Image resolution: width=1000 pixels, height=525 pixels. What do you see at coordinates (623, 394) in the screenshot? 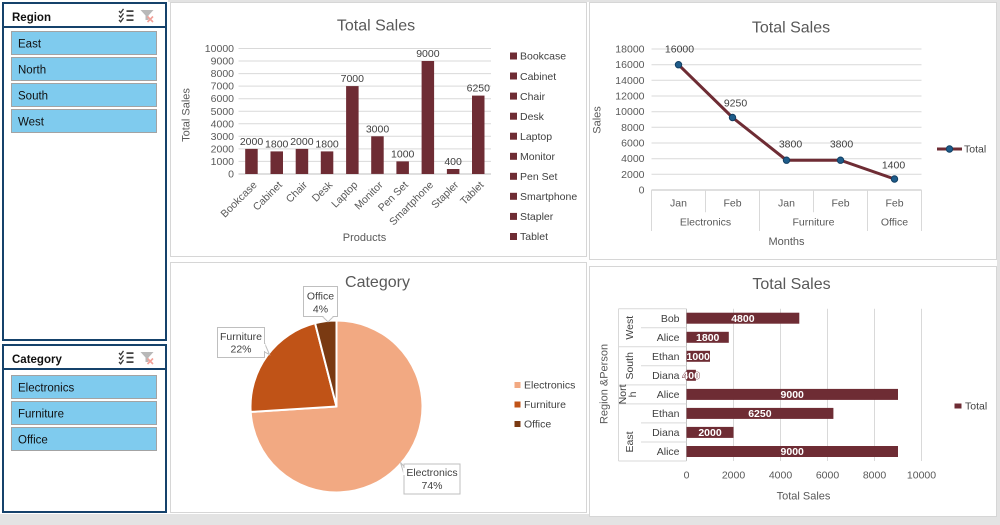
I see `svg-text: Nort` at bounding box center [623, 394].